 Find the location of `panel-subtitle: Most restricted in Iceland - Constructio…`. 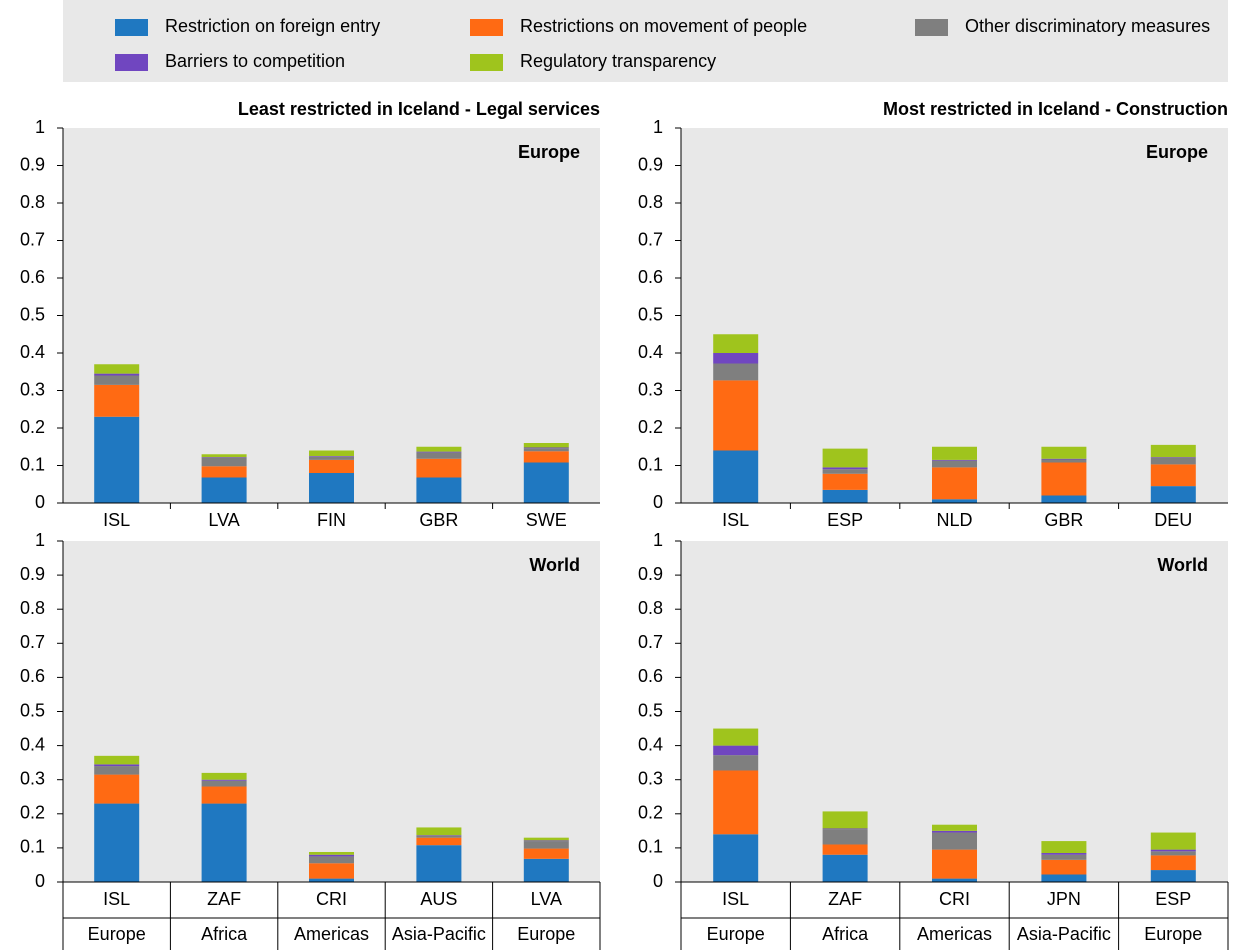

panel-subtitle: Most restricted in Iceland - Constructio… is located at coordinates (1055, 109).